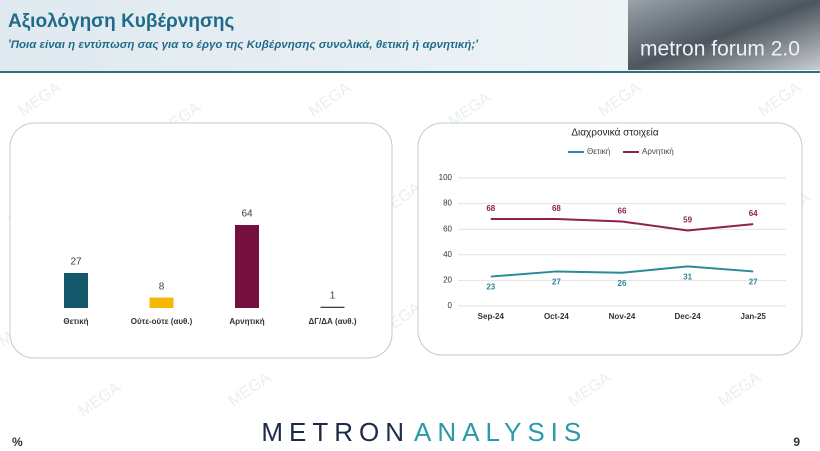 The image size is (820, 451). I want to click on brand-left: METRON, so click(335, 432).